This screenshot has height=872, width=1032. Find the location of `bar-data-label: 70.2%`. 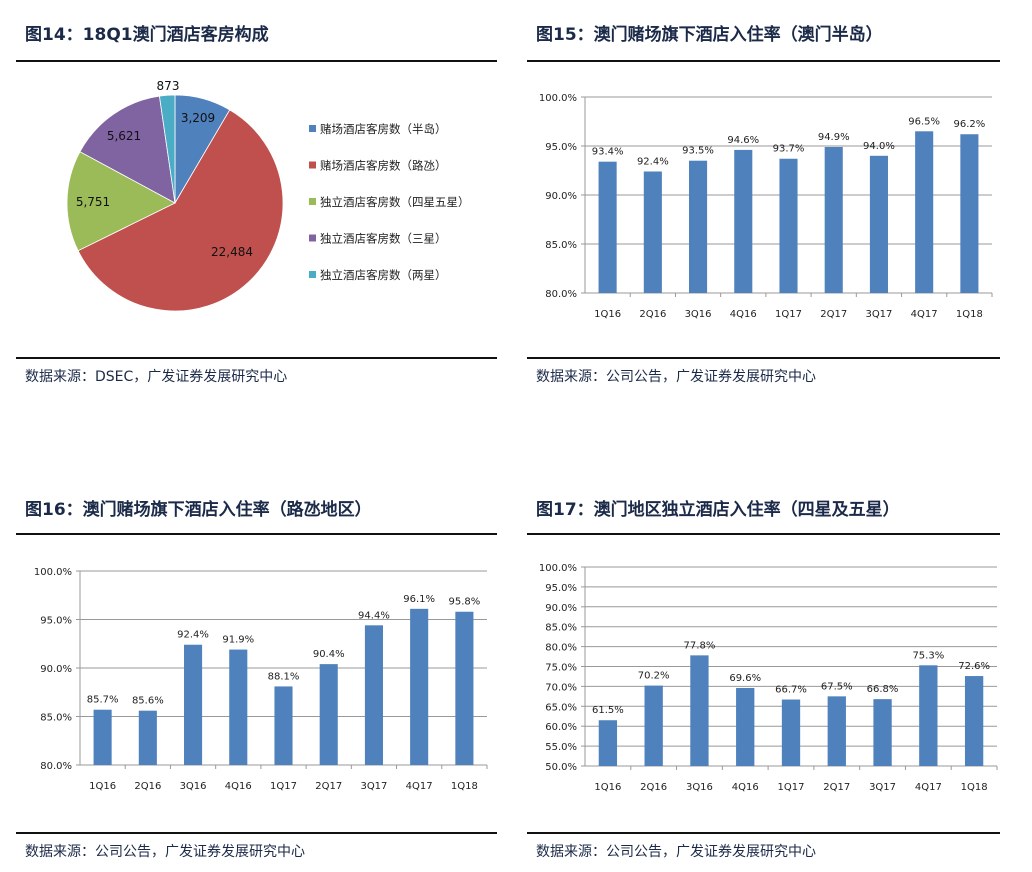

bar-data-label: 70.2% is located at coordinates (654, 676).